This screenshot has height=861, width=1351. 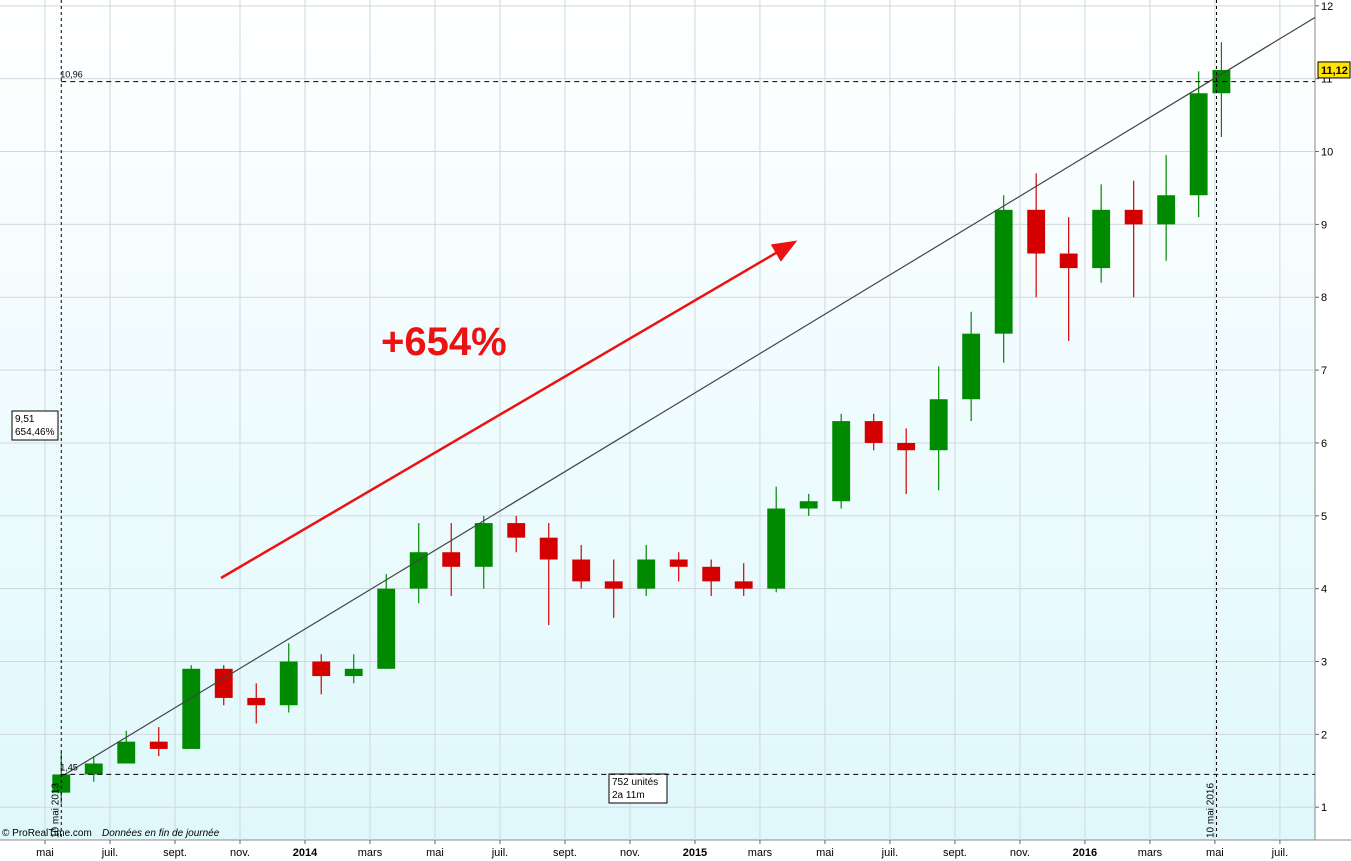 I want to click on y-tick-label: 3, so click(x=1324, y=663).